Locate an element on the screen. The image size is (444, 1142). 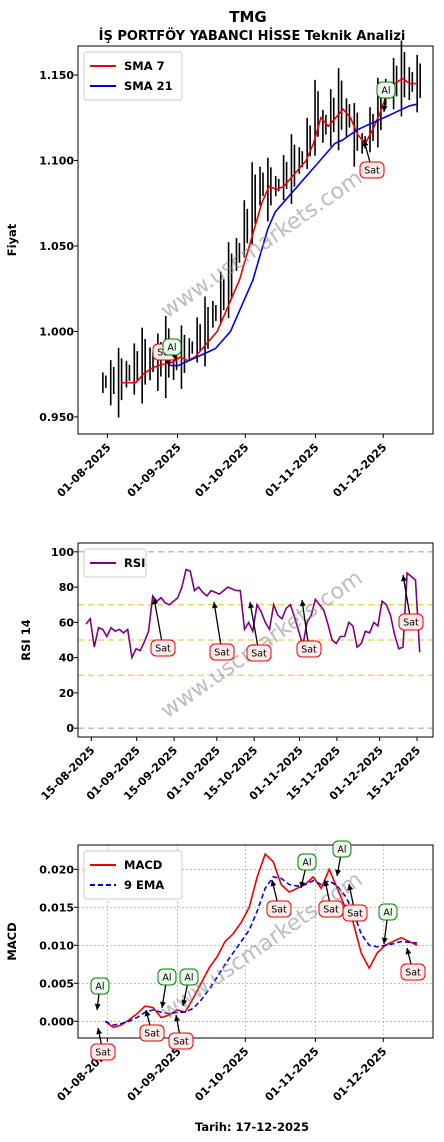
legend-label: 9 EMA is located at coordinates (144, 885).